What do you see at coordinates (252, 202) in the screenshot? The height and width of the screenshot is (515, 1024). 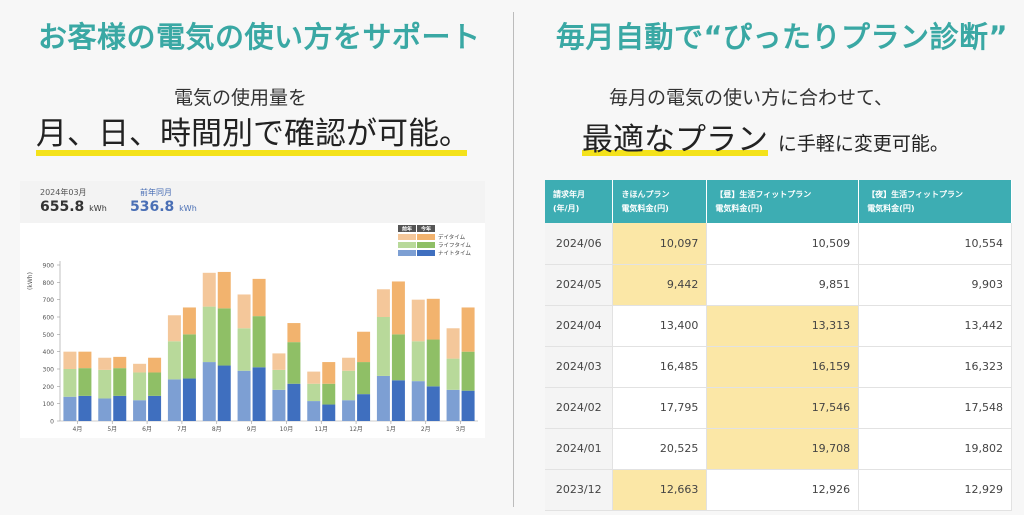 I see `usage-summary-header: 2024年03月 655.8 kWh 前年同月 536.8 kWh` at bounding box center [252, 202].